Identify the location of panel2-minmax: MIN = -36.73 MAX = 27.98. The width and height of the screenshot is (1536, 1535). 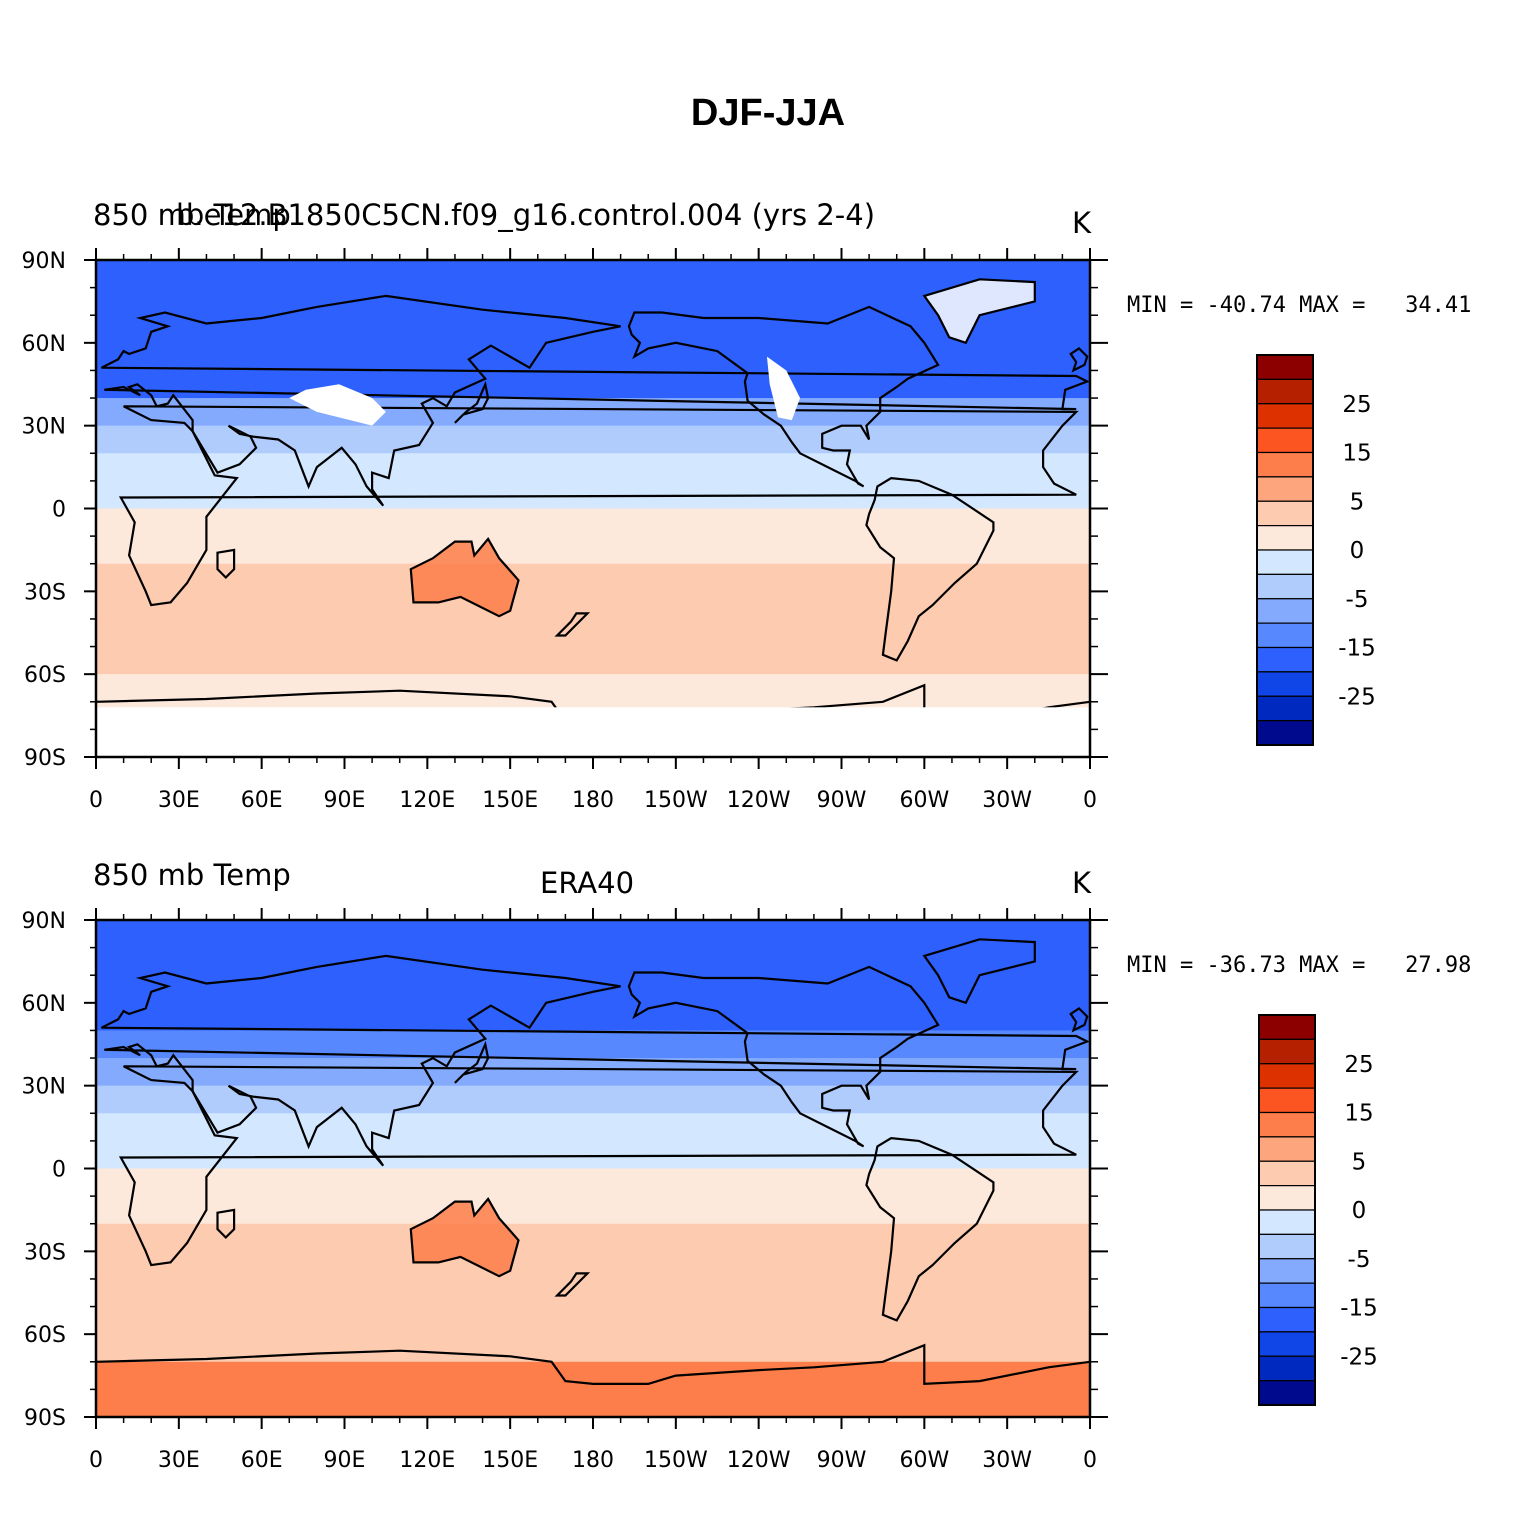
(1299, 965).